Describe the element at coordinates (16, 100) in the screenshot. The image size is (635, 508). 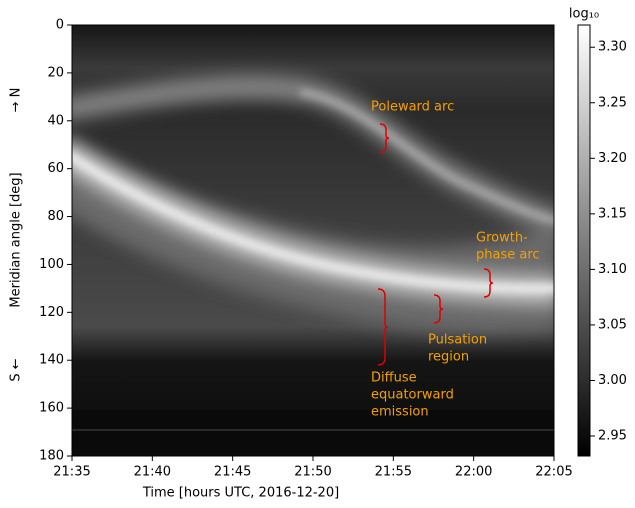
I see `north-label: → N` at that location.